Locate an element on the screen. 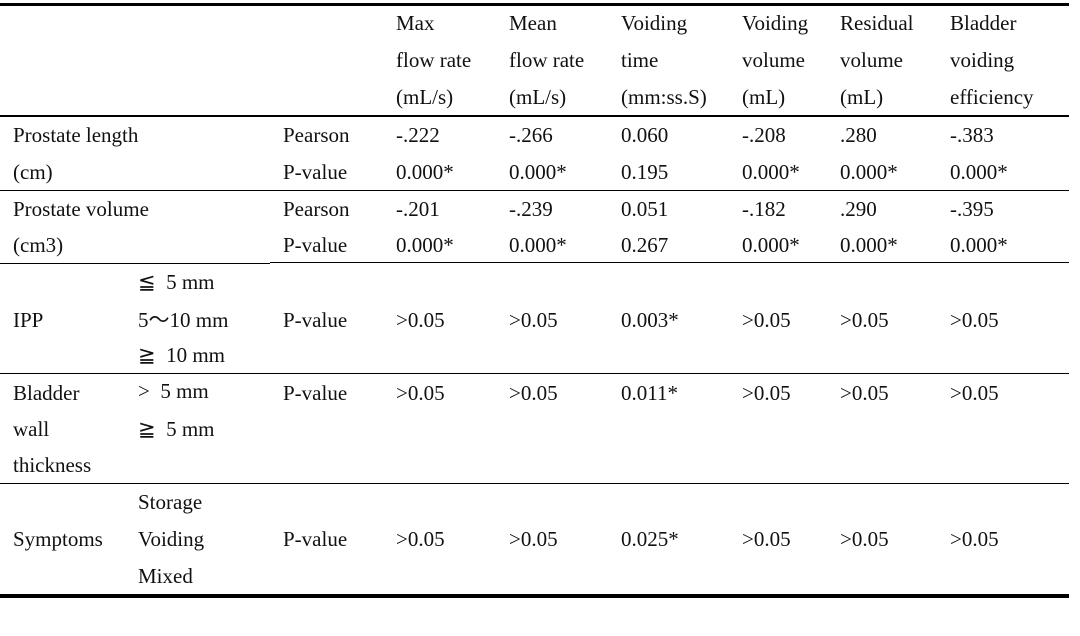 The image size is (1080, 636). col-header-voiding-time-line3: (mm:ss.S) is located at coordinates (664, 97).